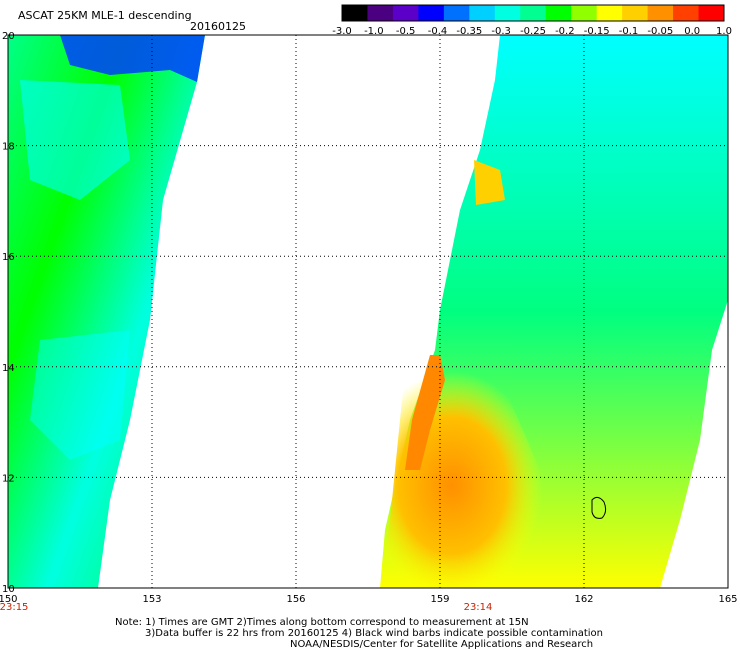  I want to click on longitude-label: 162, so click(583, 599).